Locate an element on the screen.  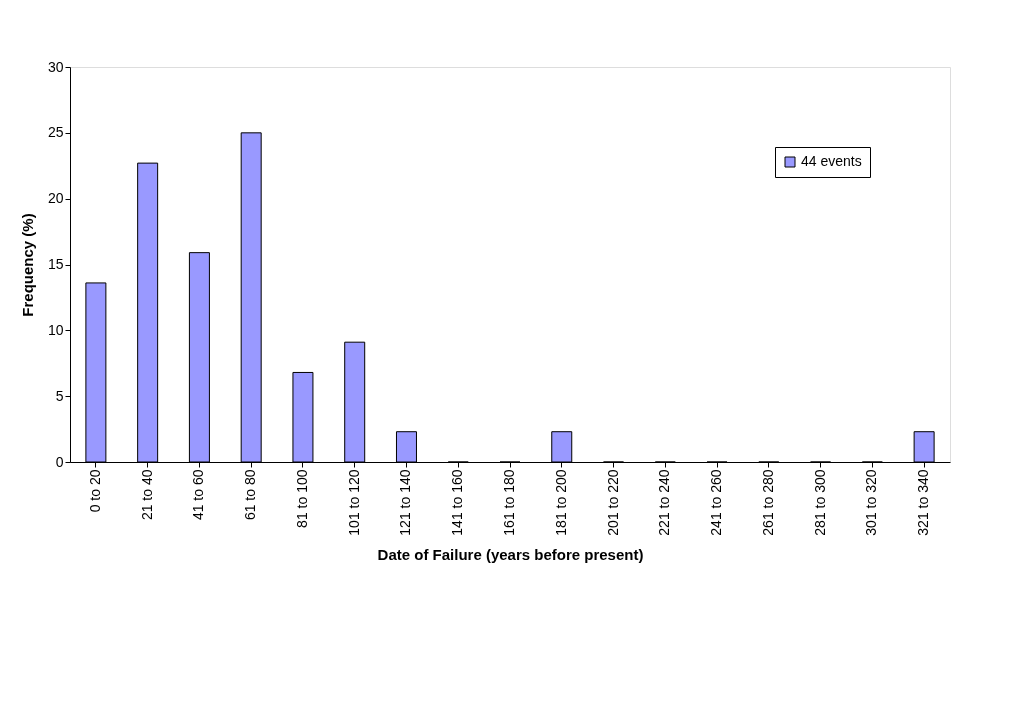
x-tick-label: 41 to 60 is located at coordinates (198, 495).